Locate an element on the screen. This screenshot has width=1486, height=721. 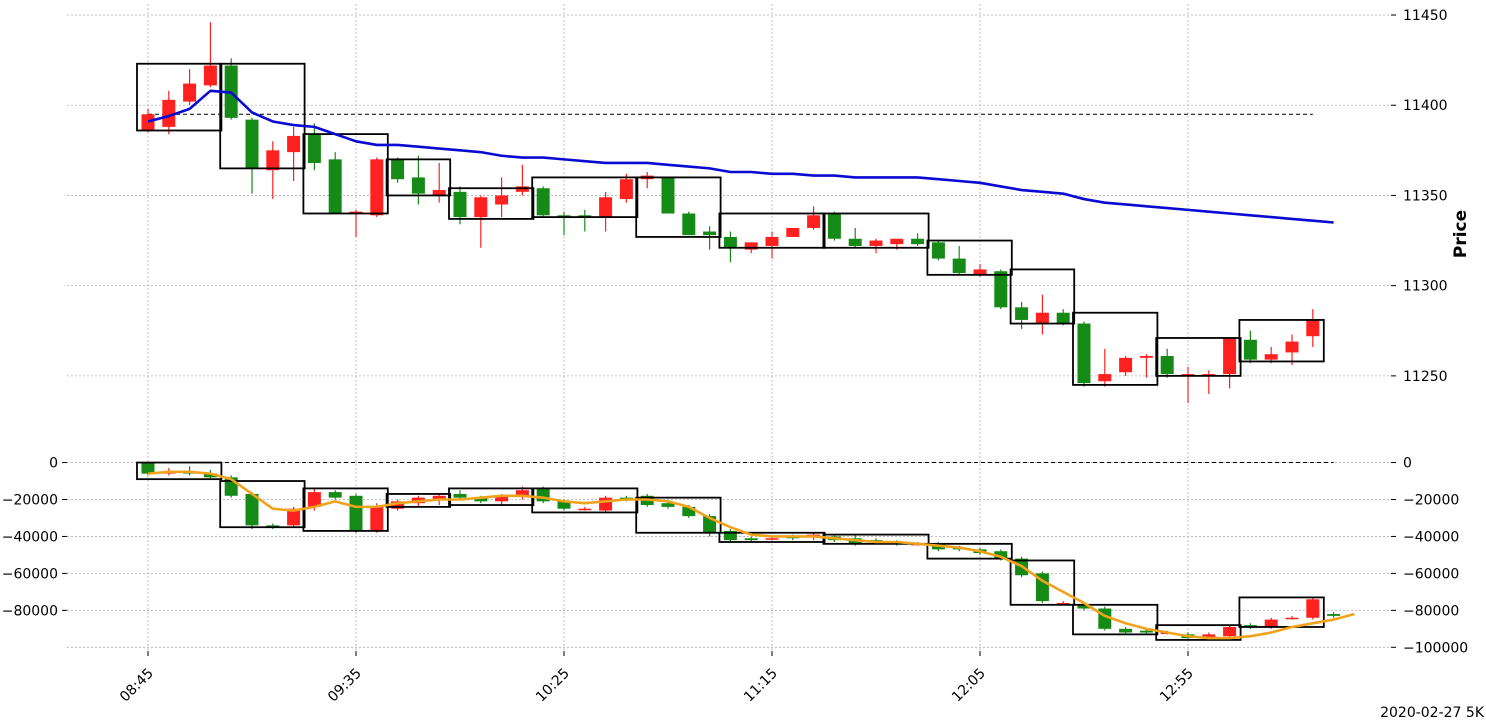
volume-y-tick-label: −80000 is located at coordinates (1431, 611).